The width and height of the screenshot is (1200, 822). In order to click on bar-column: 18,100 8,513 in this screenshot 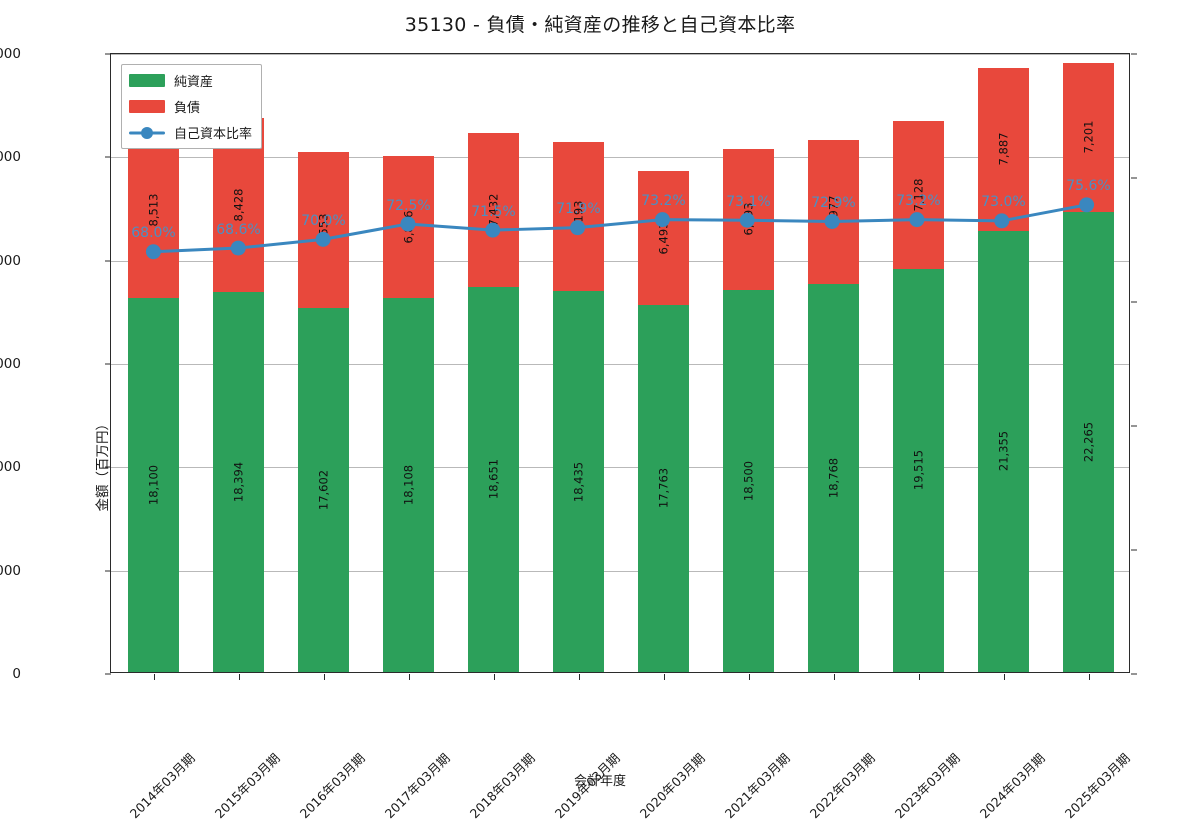, I will do `click(153, 362)`.